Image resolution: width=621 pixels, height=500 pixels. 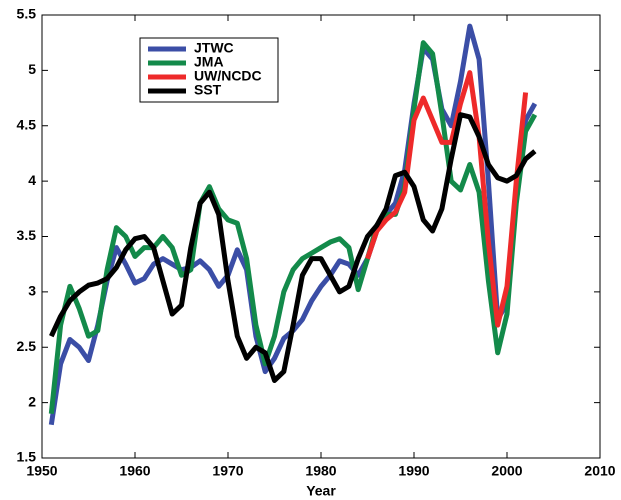 What do you see at coordinates (41, 471) in the screenshot?
I see `x-tick-label: 1950` at bounding box center [41, 471].